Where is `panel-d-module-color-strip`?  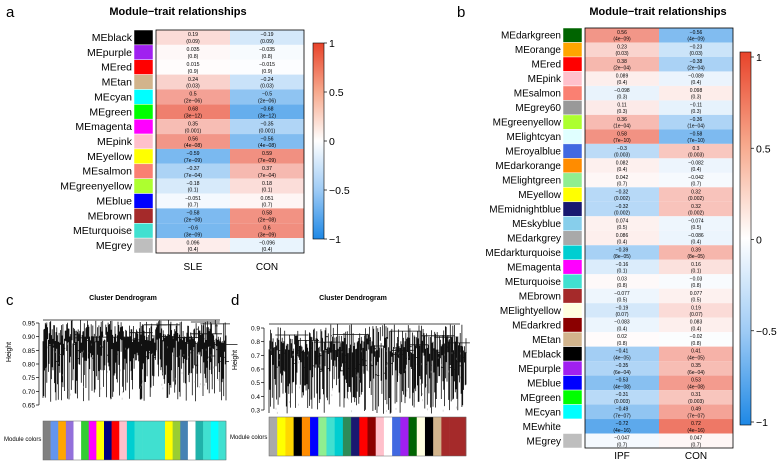
panel-d-module-color-strip is located at coordinates (367, 436).